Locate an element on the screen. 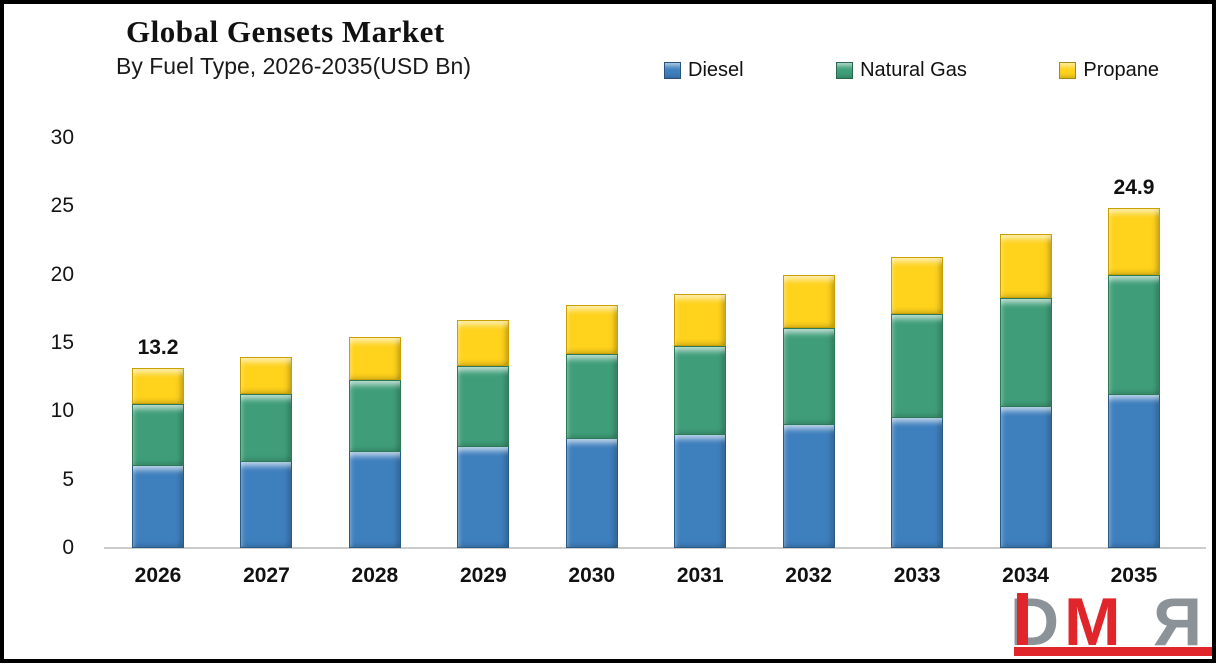 This screenshot has height=664, width=1216. x-axis-tick-label: 2027 is located at coordinates (266, 575).